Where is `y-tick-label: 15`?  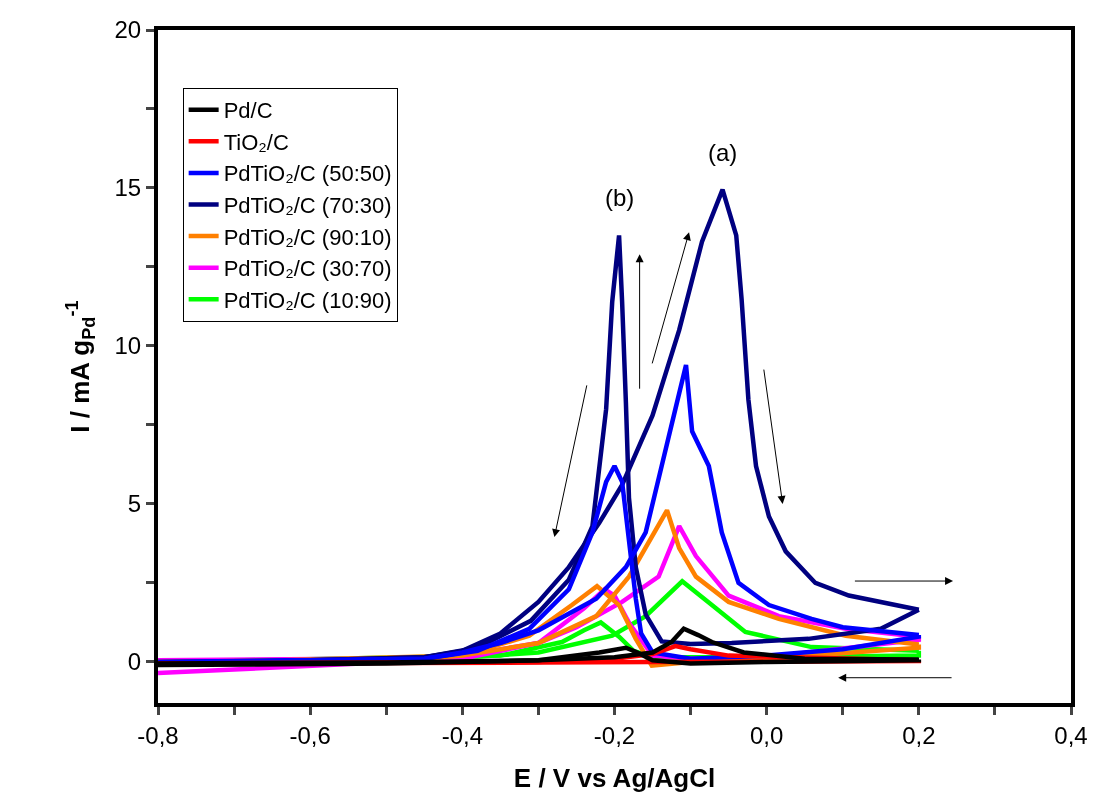 y-tick-label: 15 is located at coordinates (128, 188).